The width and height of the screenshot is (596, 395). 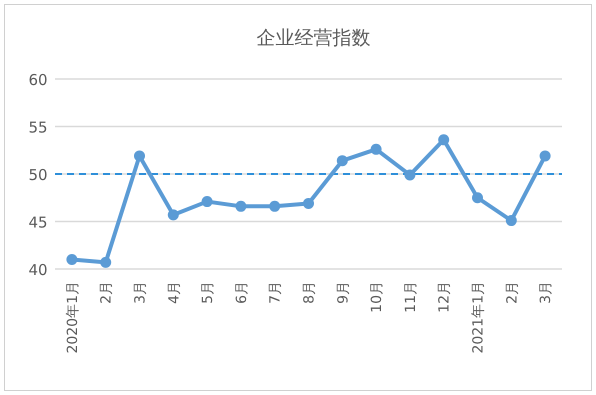 What do you see at coordinates (313, 38) in the screenshot?
I see `chart-title: 企业经营指数` at bounding box center [313, 38].